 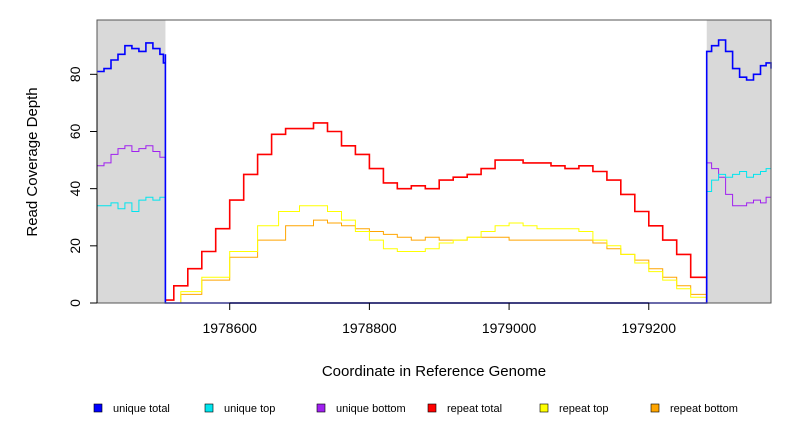 What do you see at coordinates (474, 409) in the screenshot?
I see `legend-label: repeat total` at bounding box center [474, 409].